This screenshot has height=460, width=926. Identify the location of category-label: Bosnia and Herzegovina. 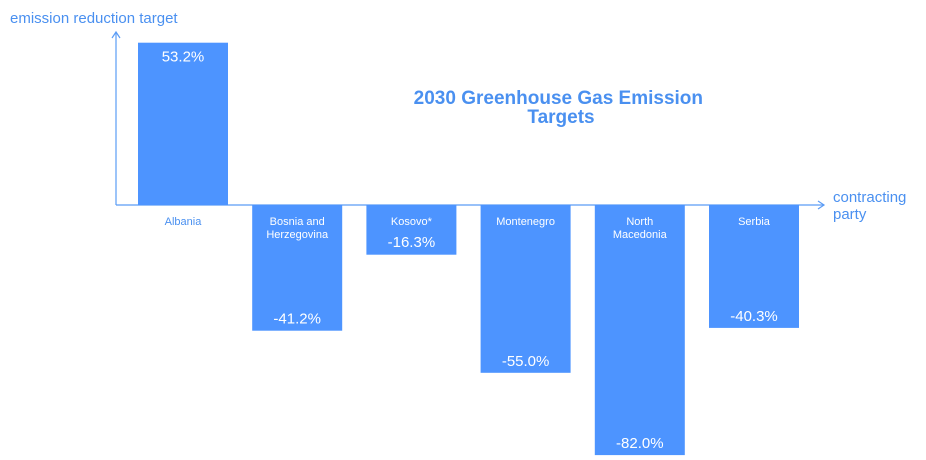
(297, 228).